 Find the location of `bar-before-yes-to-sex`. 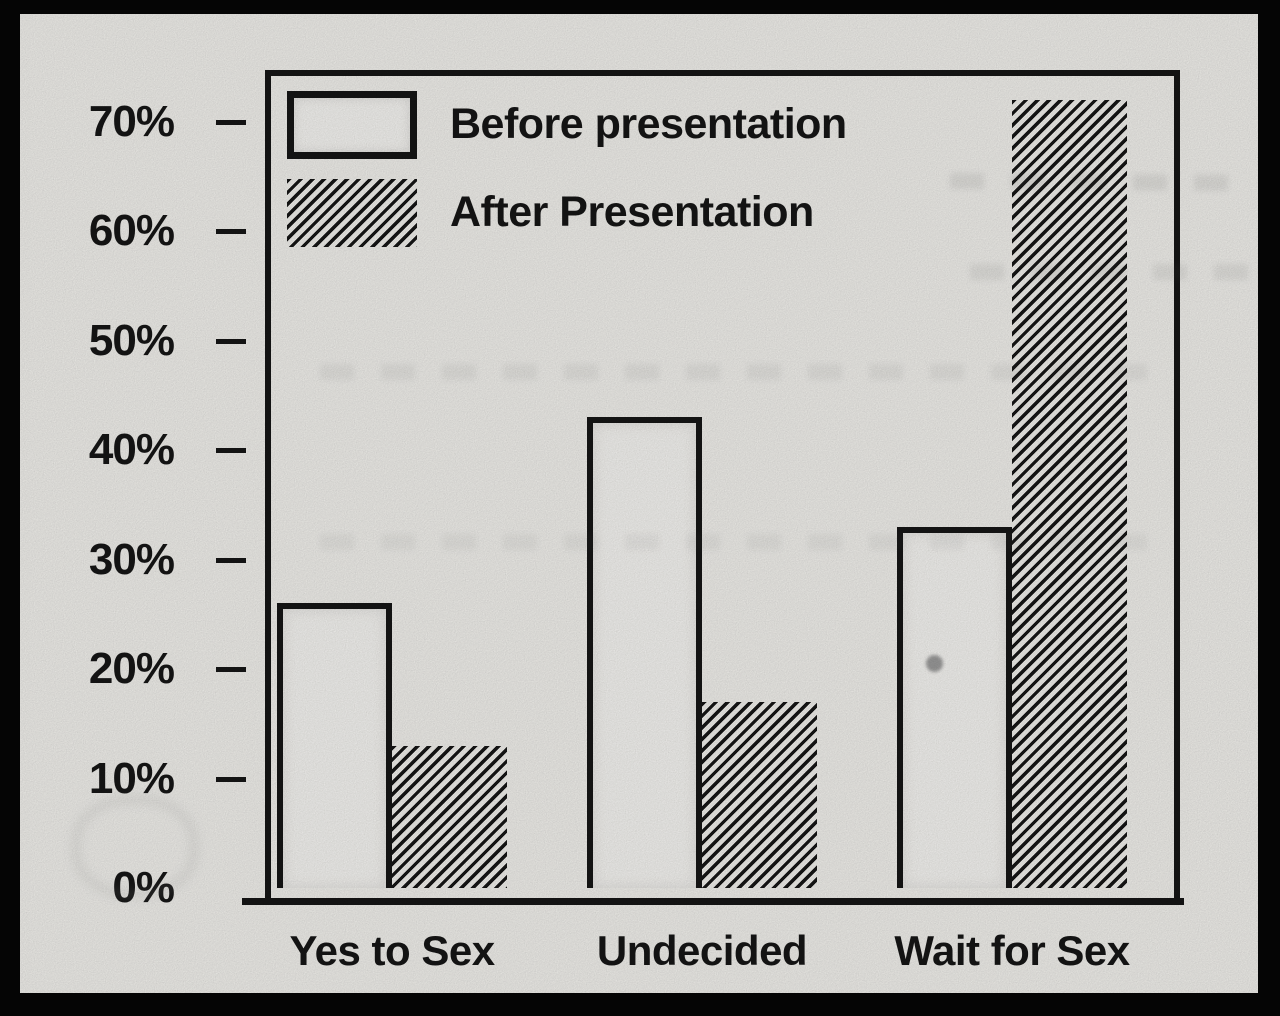

bar-before-yes-to-sex is located at coordinates (334, 745).